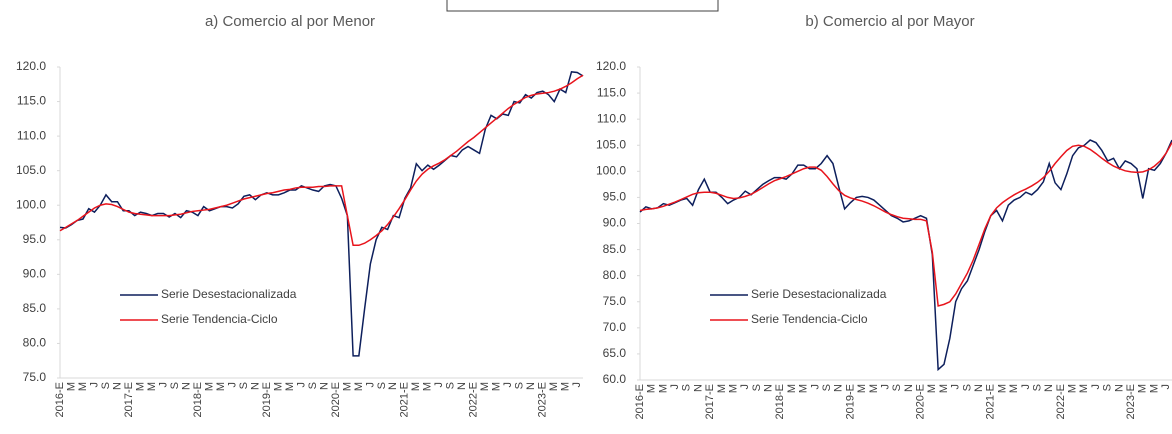 This screenshot has width=1172, height=434. I want to click on y-tick-label: 65.0, so click(615, 353).